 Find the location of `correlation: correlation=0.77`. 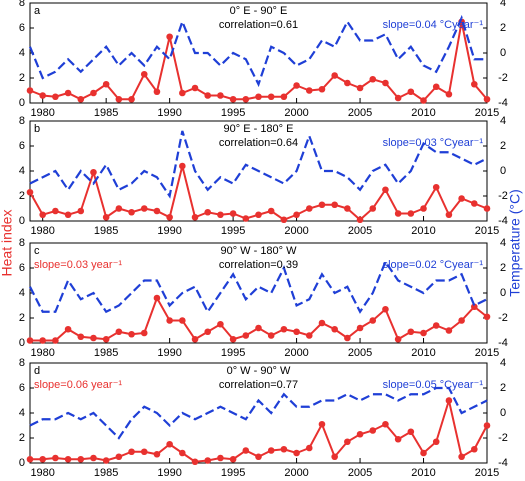

correlation: correlation=0.77 is located at coordinates (258, 385).